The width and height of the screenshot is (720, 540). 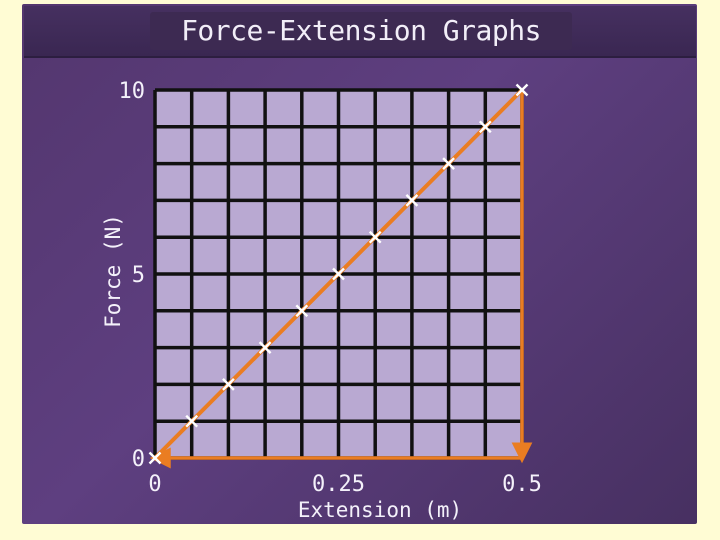 What do you see at coordinates (113, 271) in the screenshot?
I see `y-axis-title: Force (N)` at bounding box center [113, 271].